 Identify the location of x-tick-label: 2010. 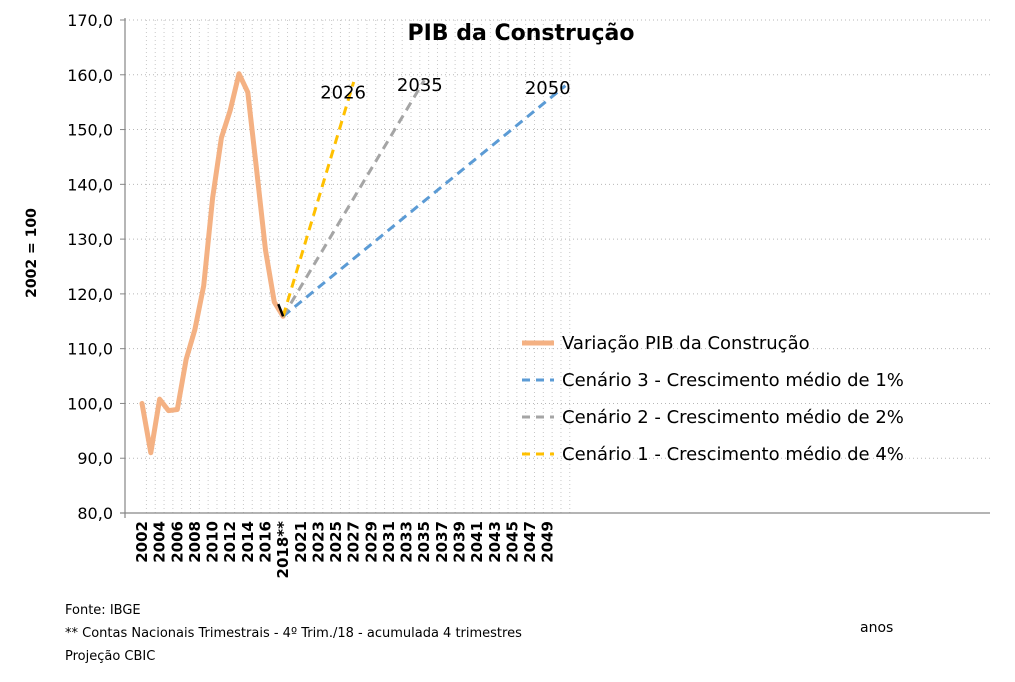
(213, 542).